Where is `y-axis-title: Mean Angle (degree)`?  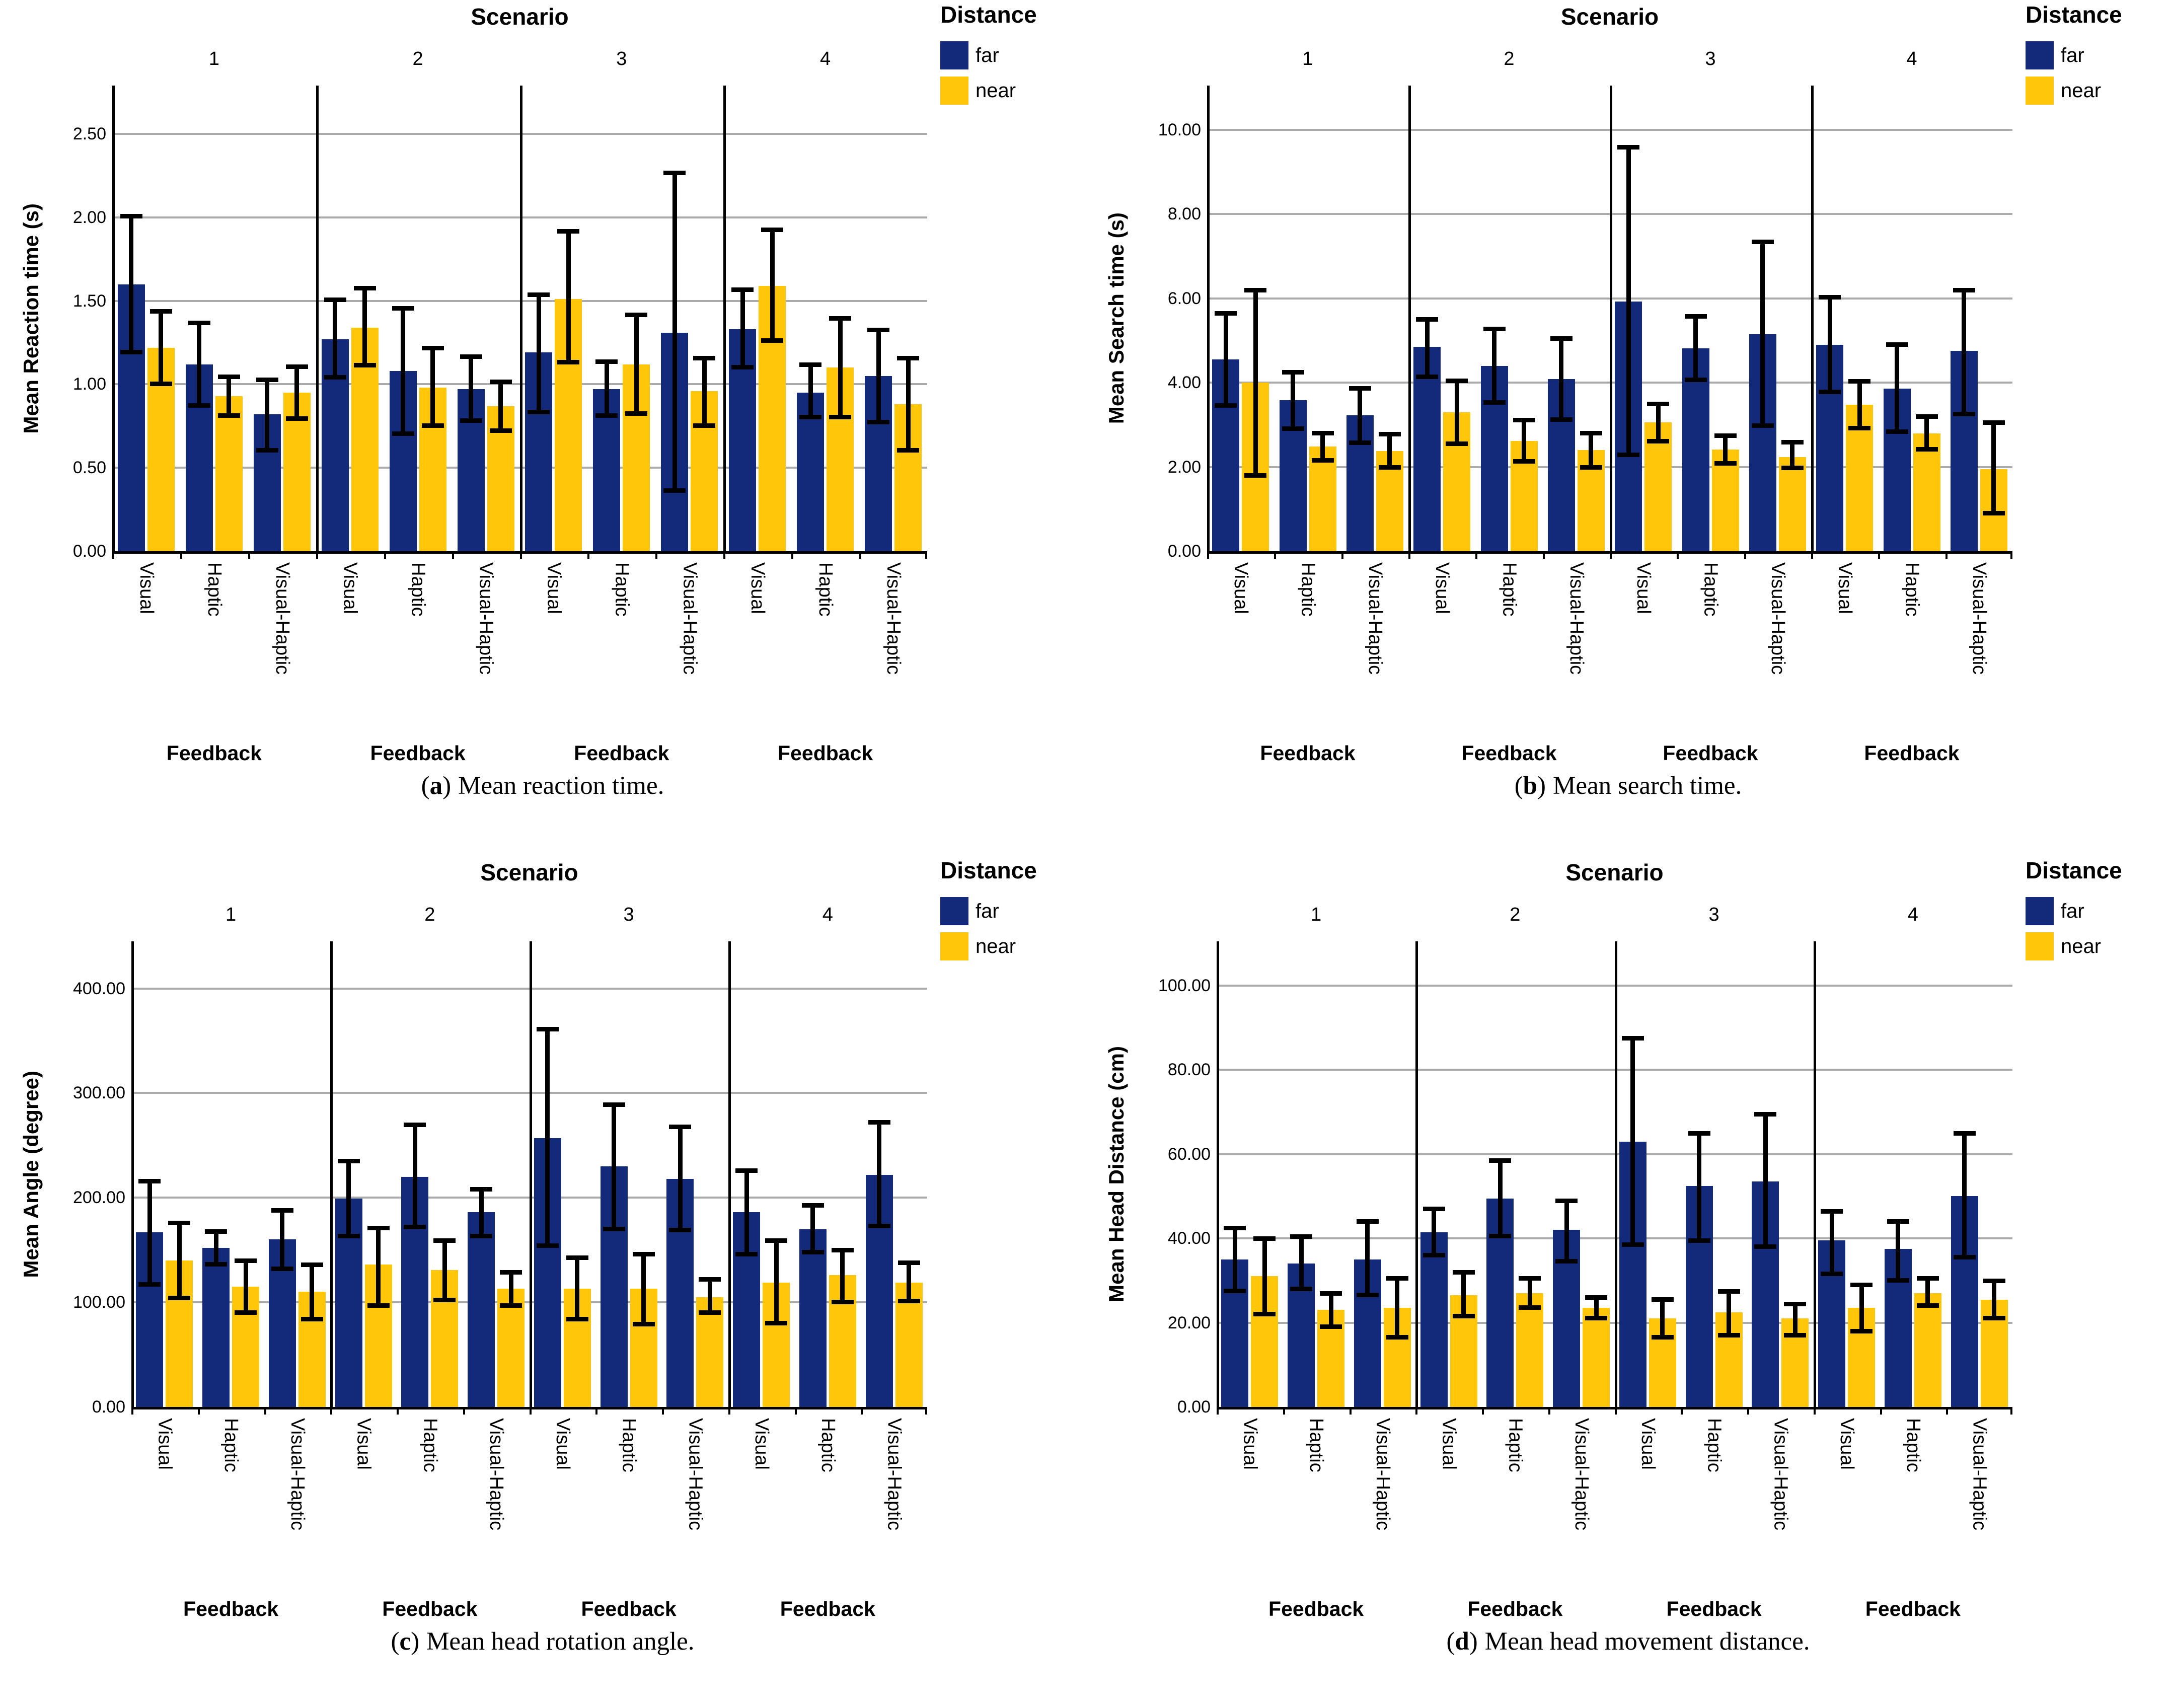
y-axis-title: Mean Angle (degree) is located at coordinates (31, 1174).